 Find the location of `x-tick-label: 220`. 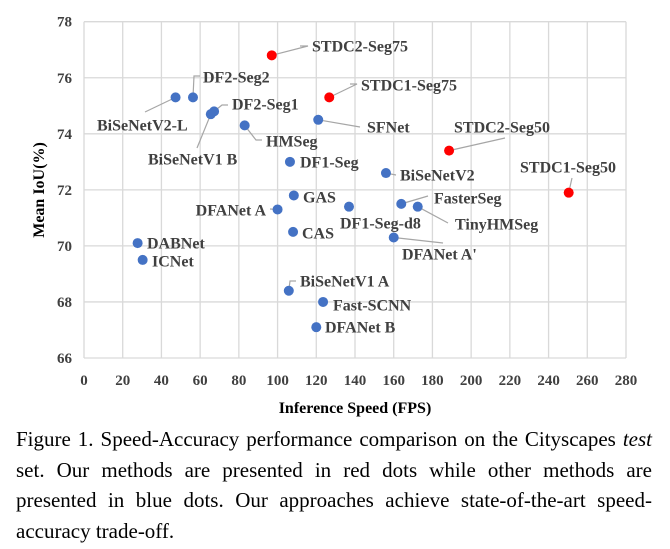

x-tick-label: 220 is located at coordinates (510, 381).